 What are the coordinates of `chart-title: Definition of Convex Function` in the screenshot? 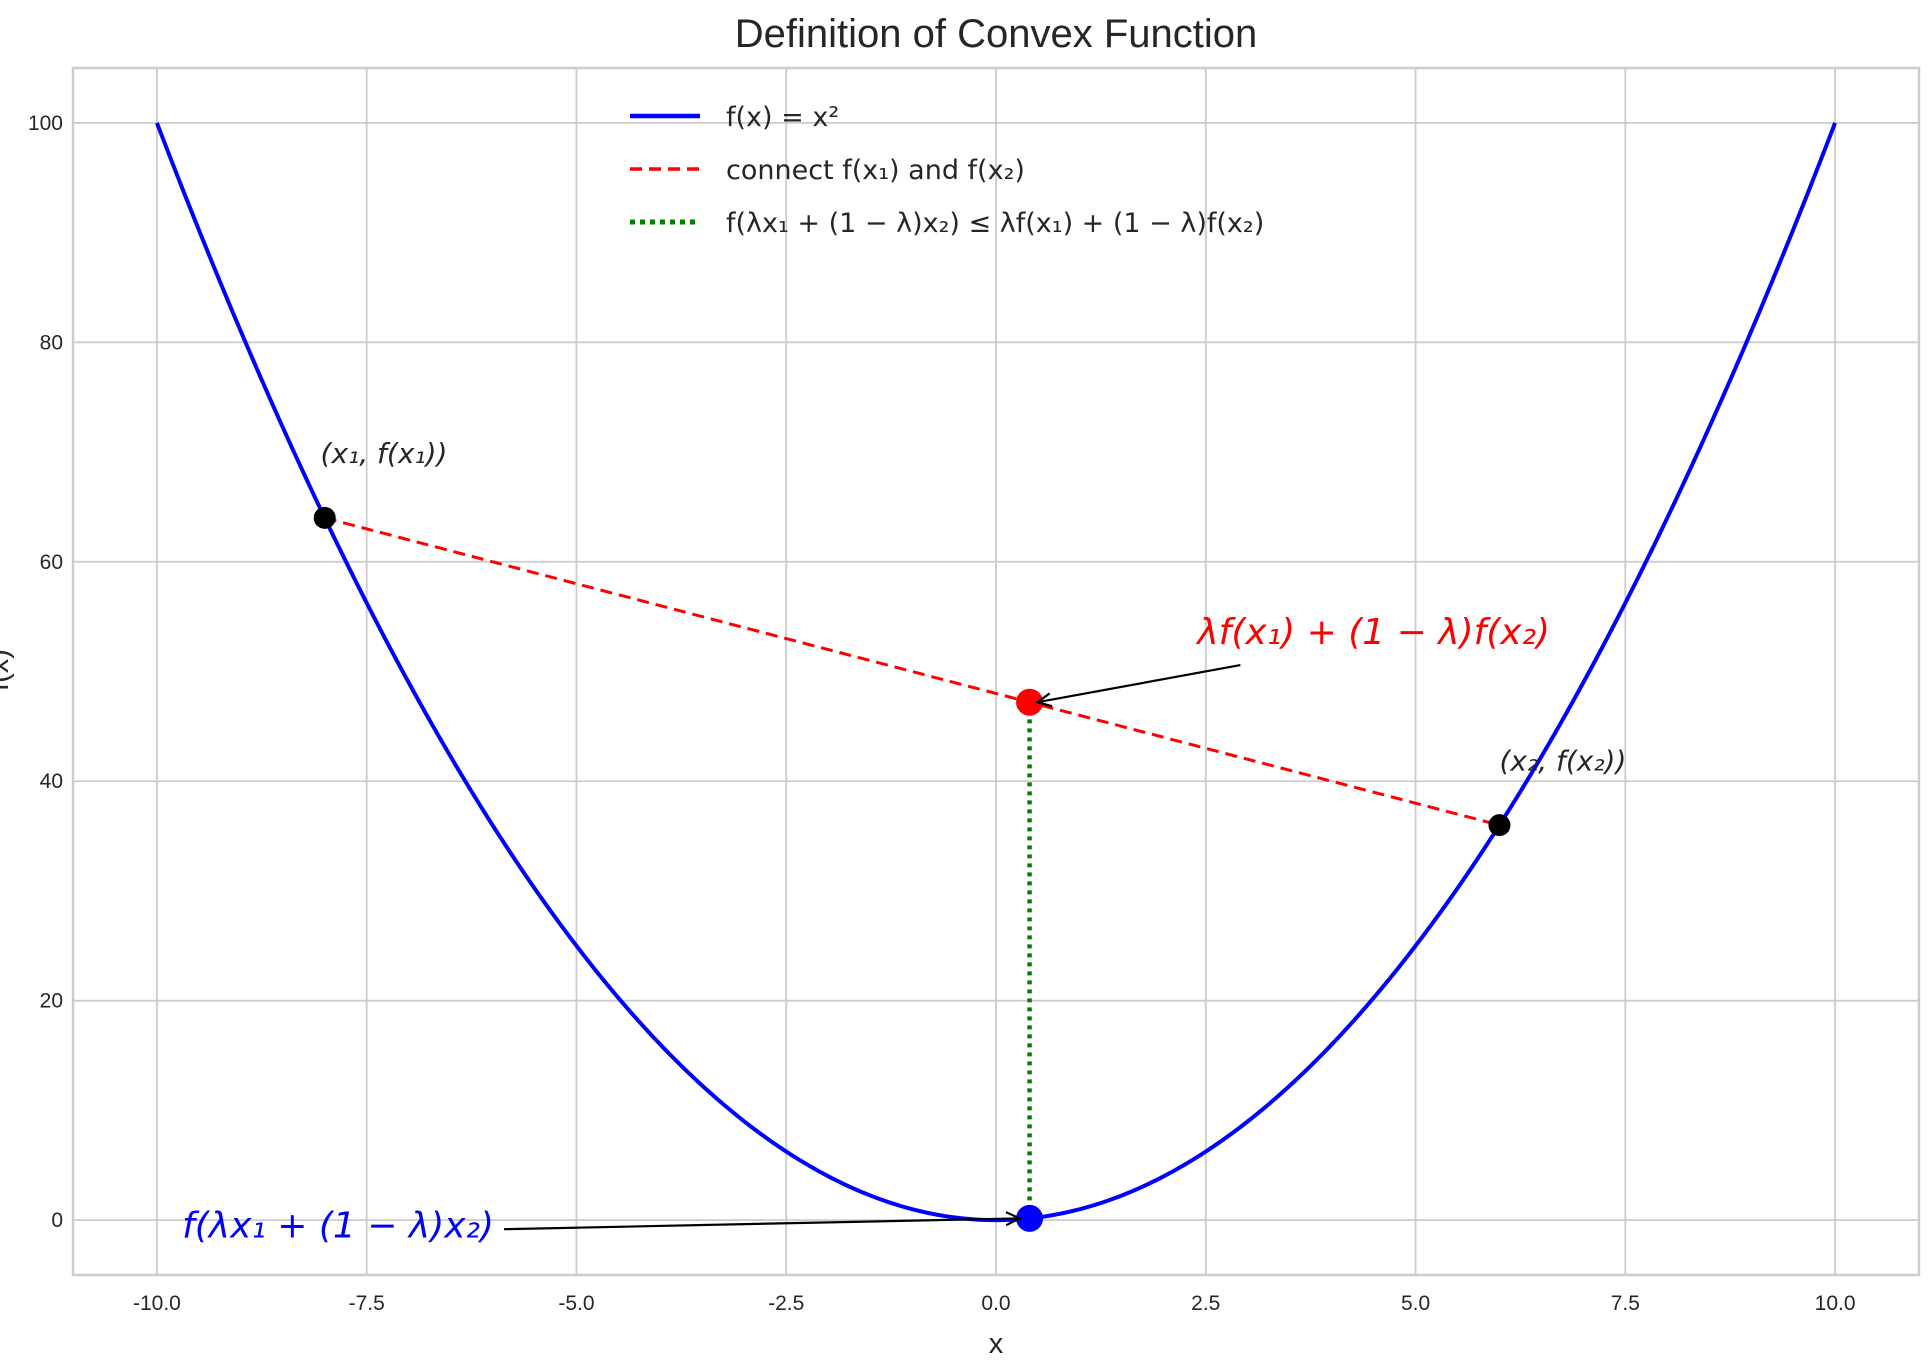 It's located at (996, 34).